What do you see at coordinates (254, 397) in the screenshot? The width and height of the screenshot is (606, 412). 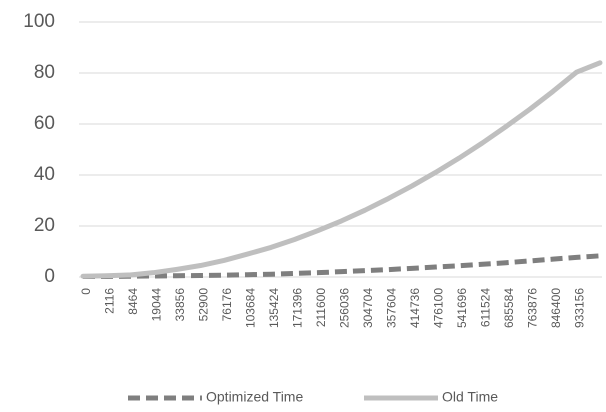 I see `legend-label: Optimized Time` at bounding box center [254, 397].